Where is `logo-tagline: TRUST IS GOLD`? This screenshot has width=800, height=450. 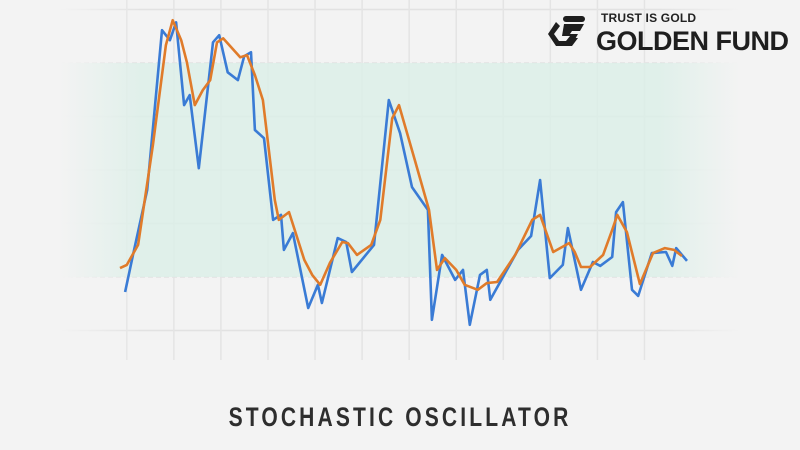
logo-tagline: TRUST IS GOLD is located at coordinates (649, 18).